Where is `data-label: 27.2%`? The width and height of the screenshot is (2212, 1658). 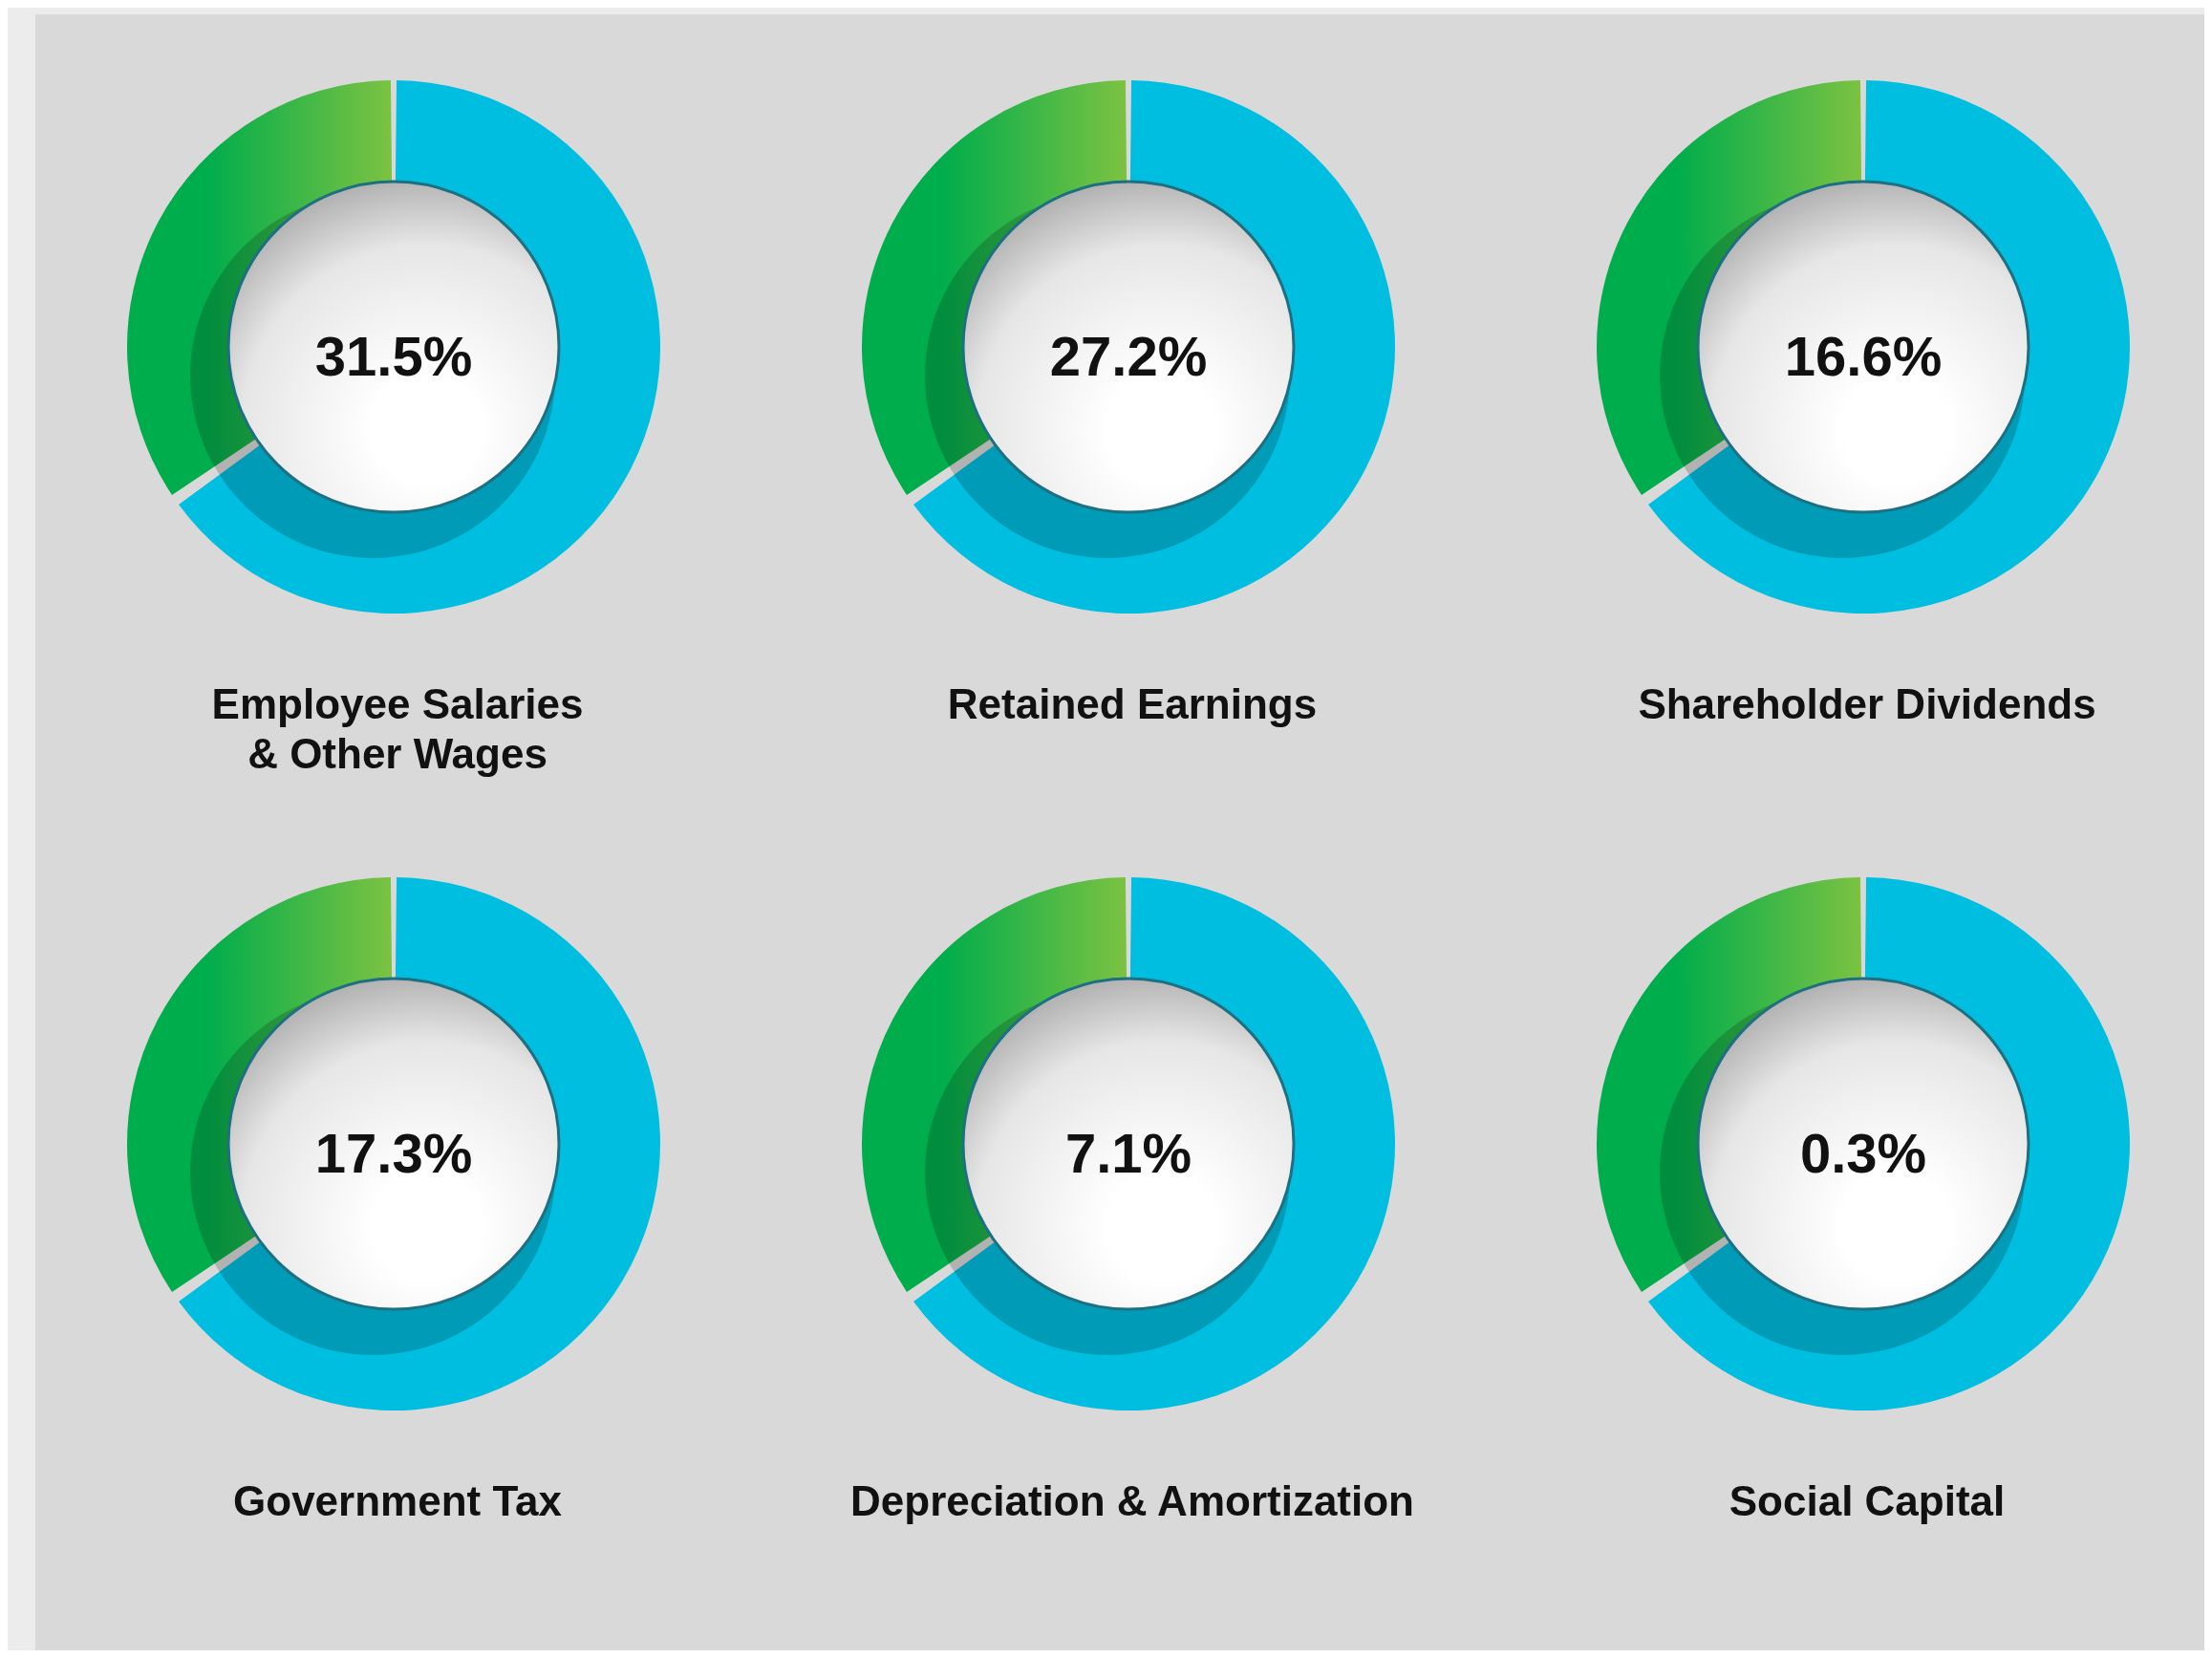
data-label: 27.2% is located at coordinates (1128, 356).